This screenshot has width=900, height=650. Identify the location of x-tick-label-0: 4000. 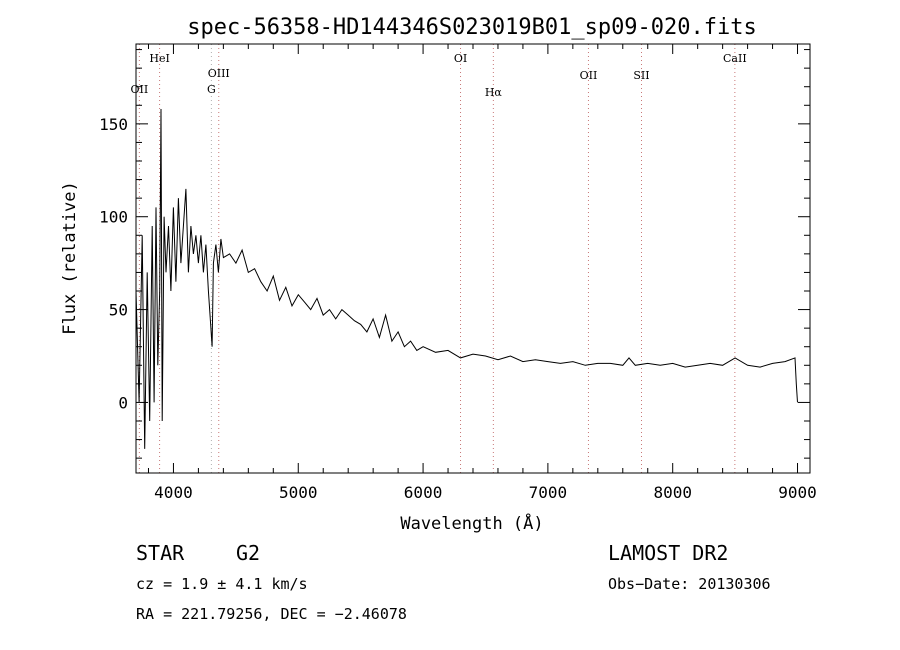
(173, 492).